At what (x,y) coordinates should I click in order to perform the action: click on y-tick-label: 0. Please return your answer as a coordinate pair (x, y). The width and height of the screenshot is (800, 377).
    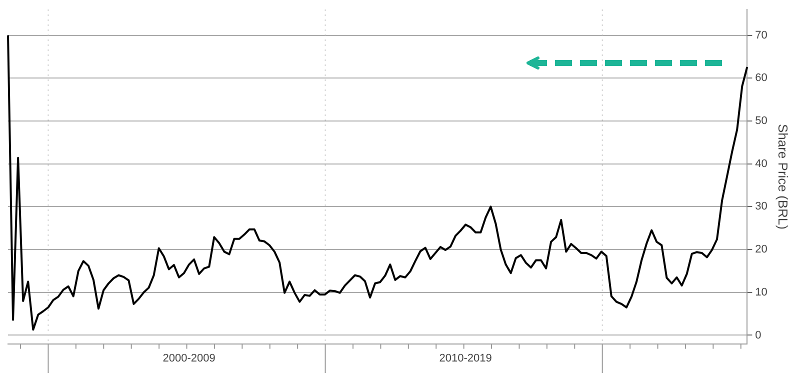
    Looking at the image, I should click on (758, 335).